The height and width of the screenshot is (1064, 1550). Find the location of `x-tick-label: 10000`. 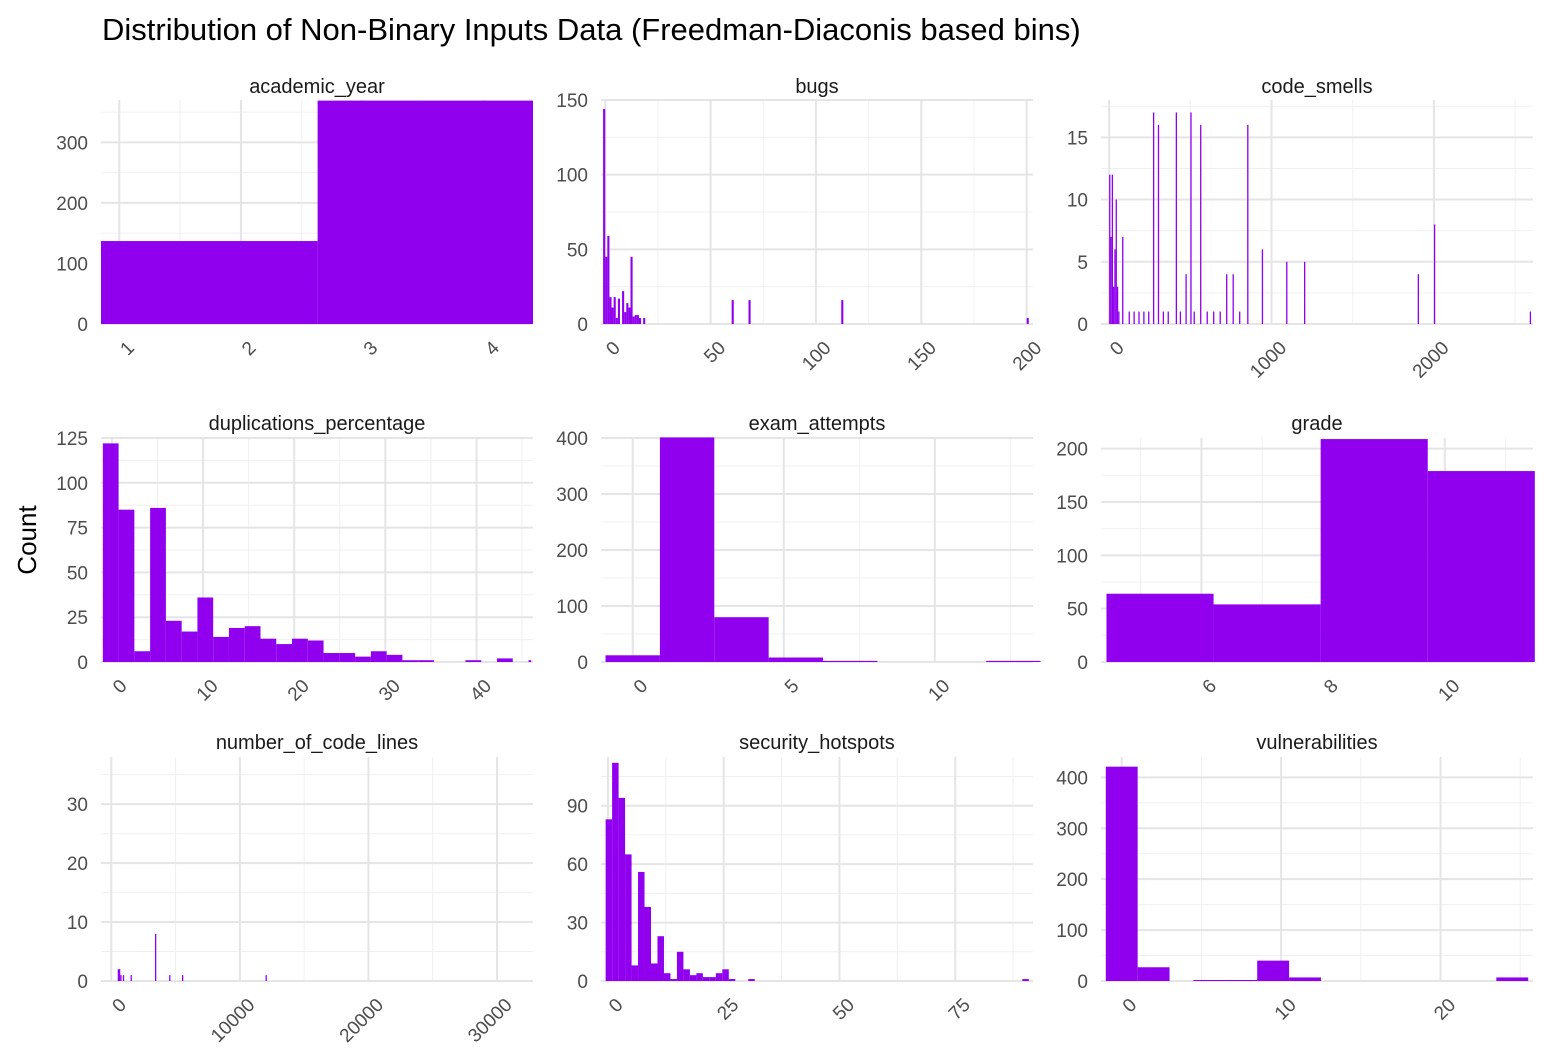

x-tick-label: 10000 is located at coordinates (233, 1021).